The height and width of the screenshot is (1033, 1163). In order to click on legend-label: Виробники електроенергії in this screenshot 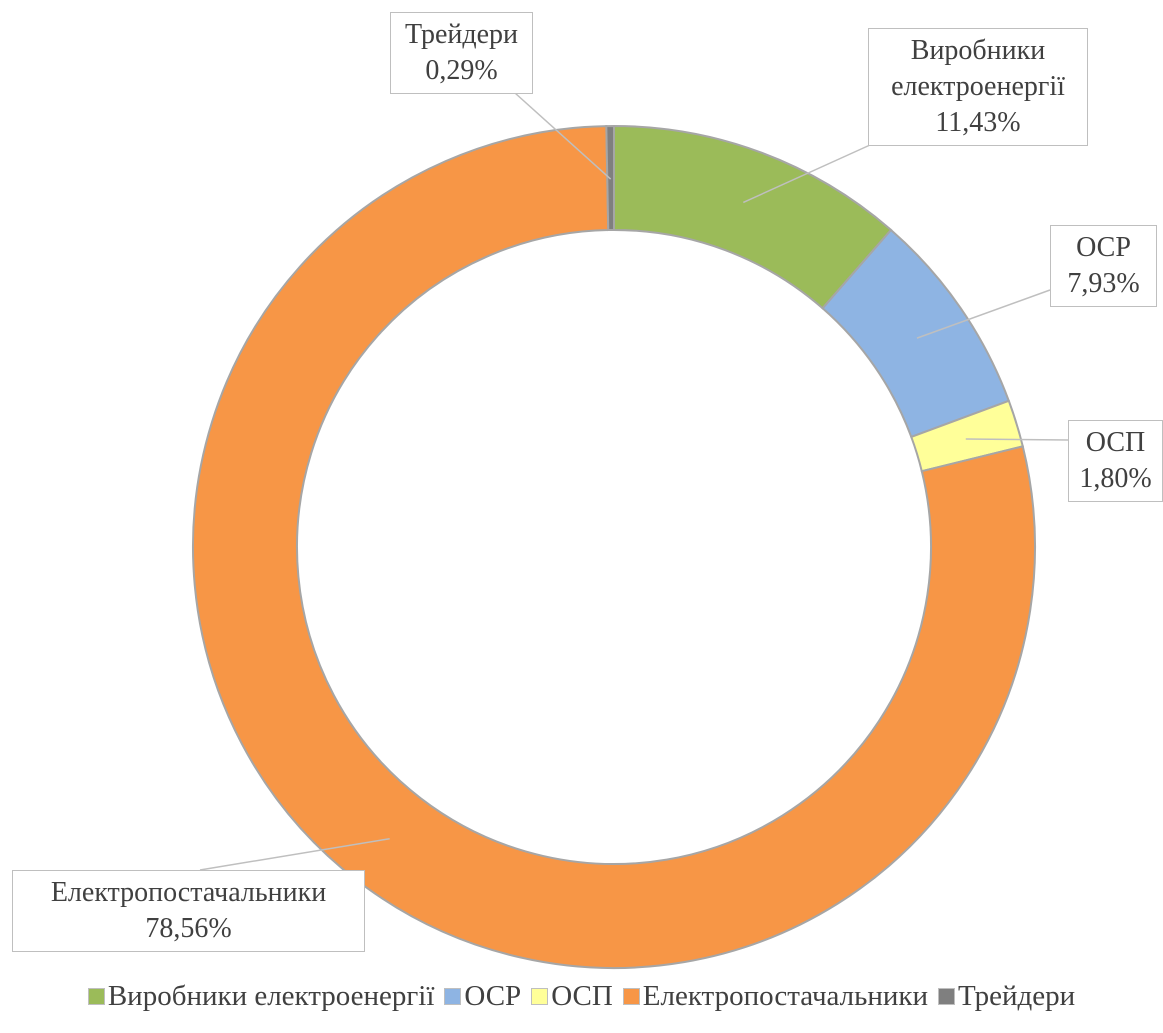, I will do `click(271, 996)`.